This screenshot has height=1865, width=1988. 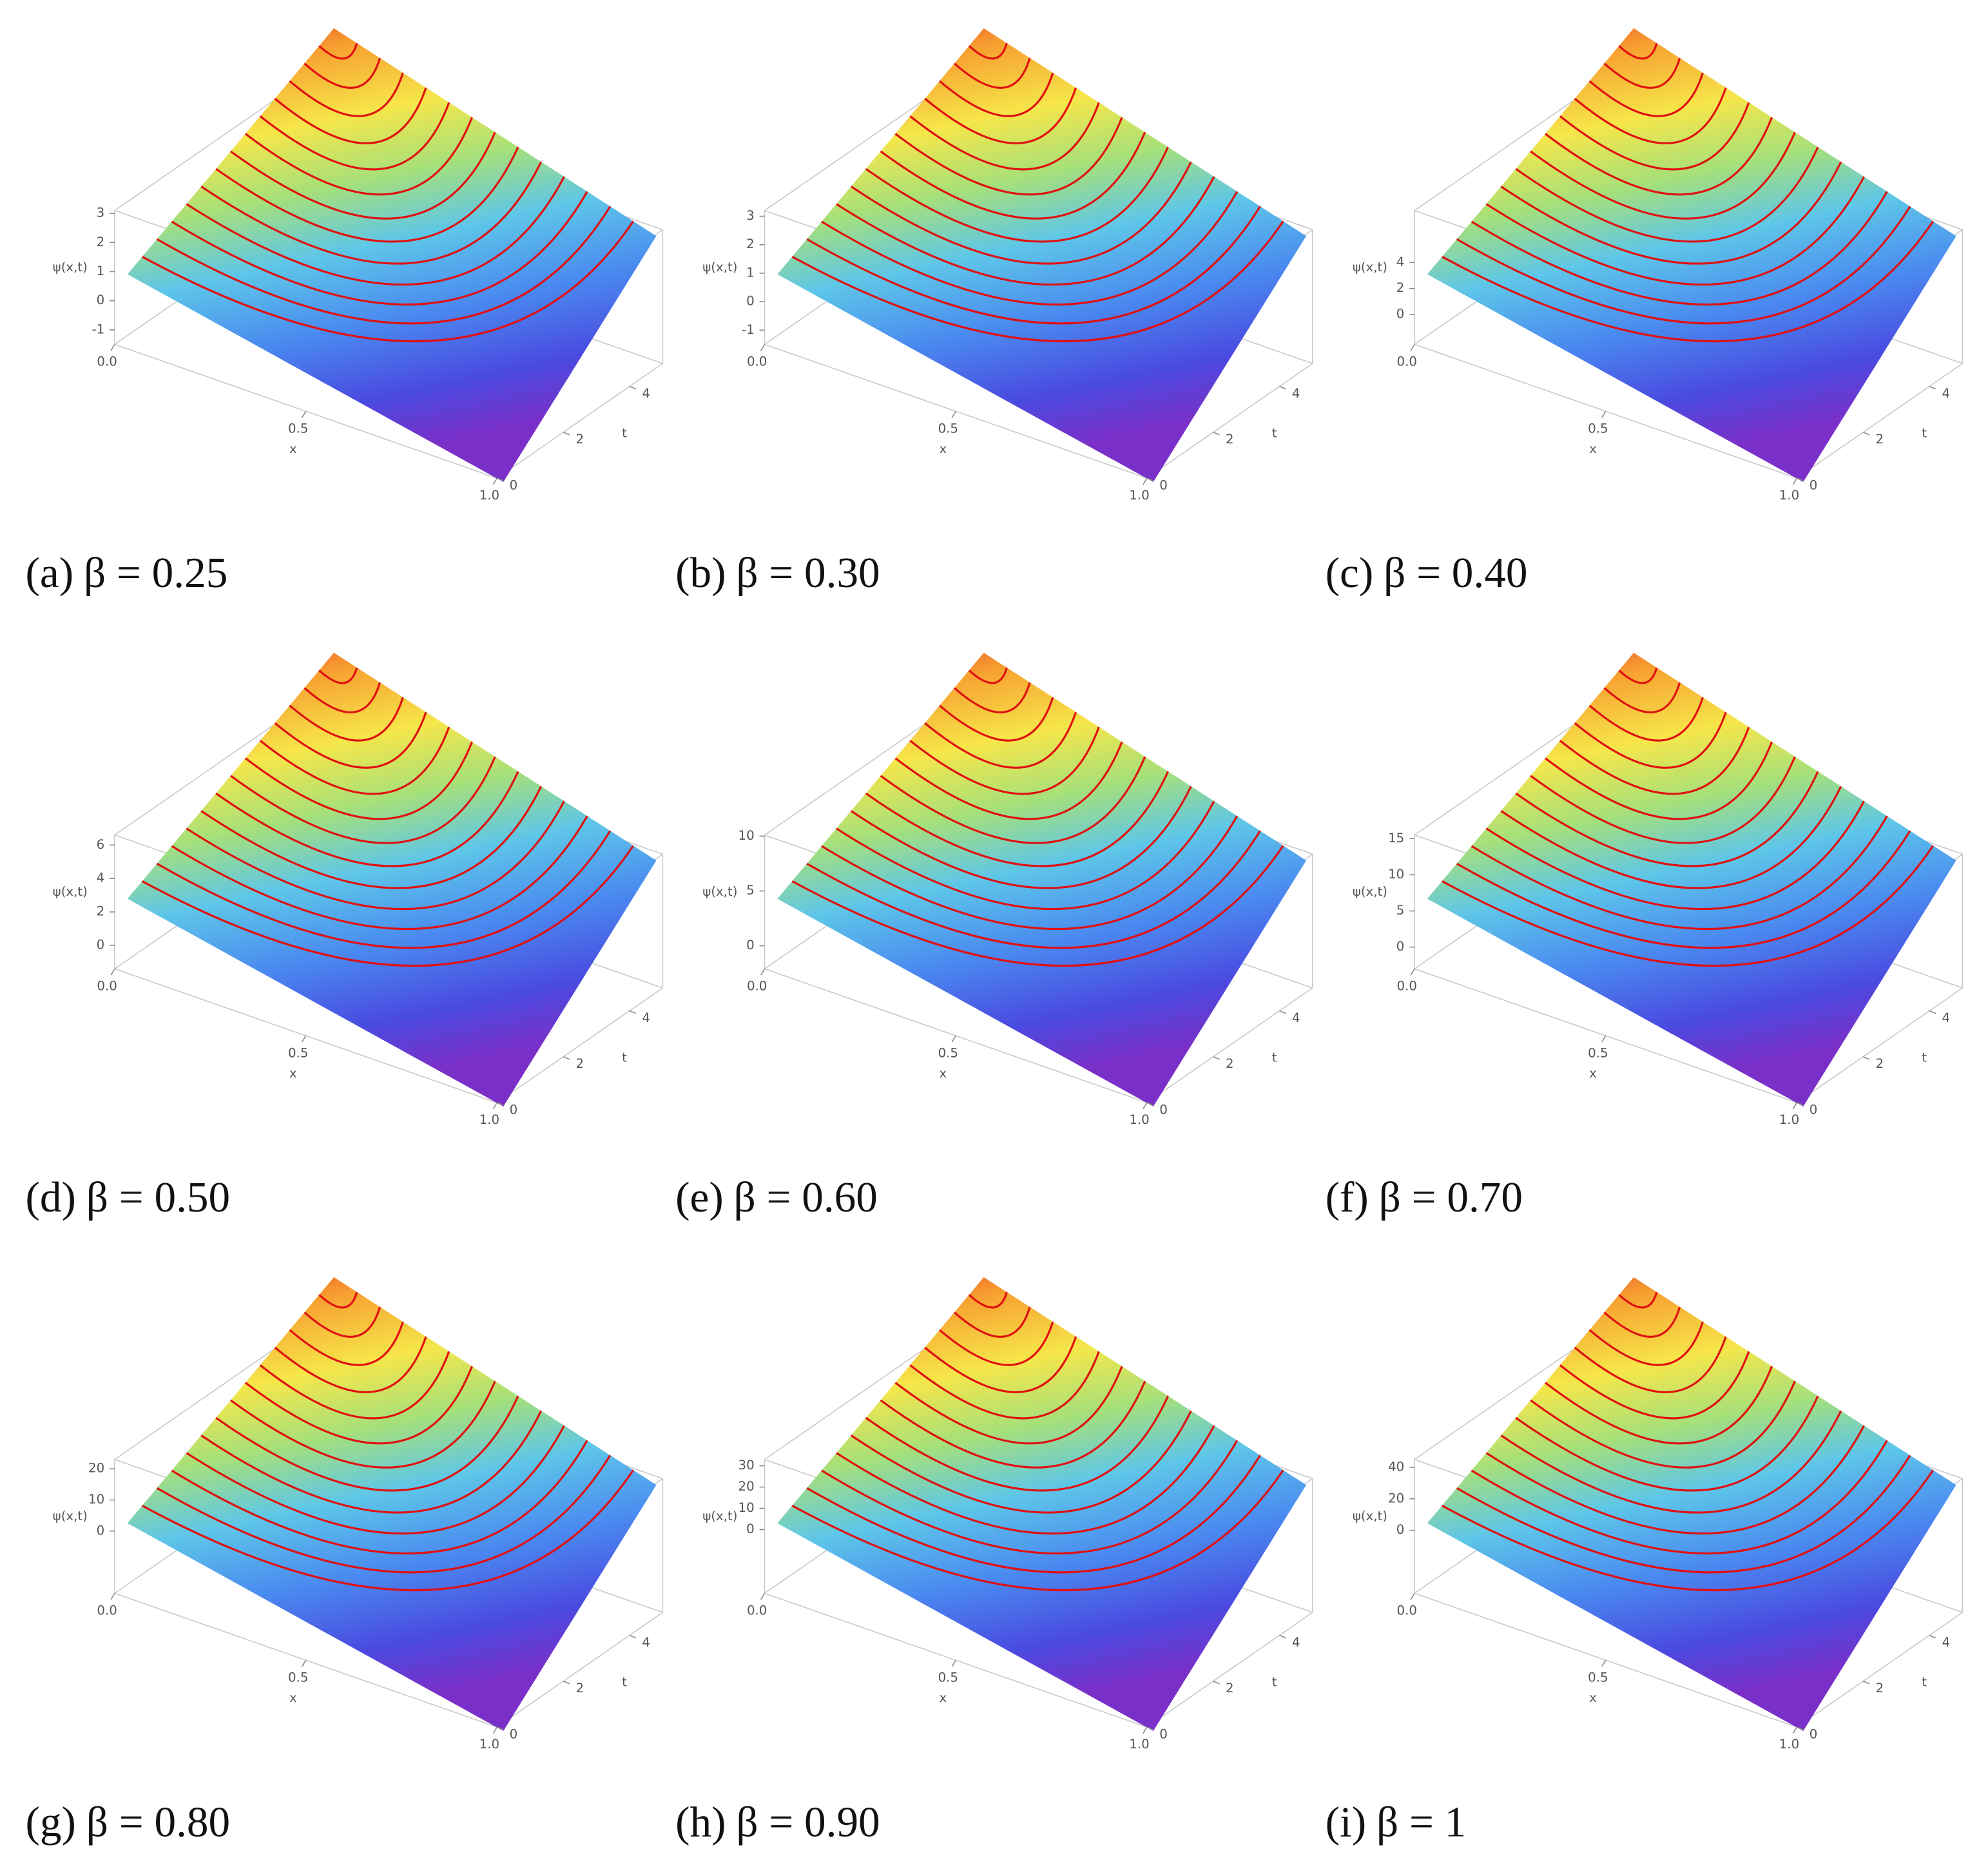 What do you see at coordinates (1396, 1498) in the screenshot?
I see `z-tick-label: 20` at bounding box center [1396, 1498].